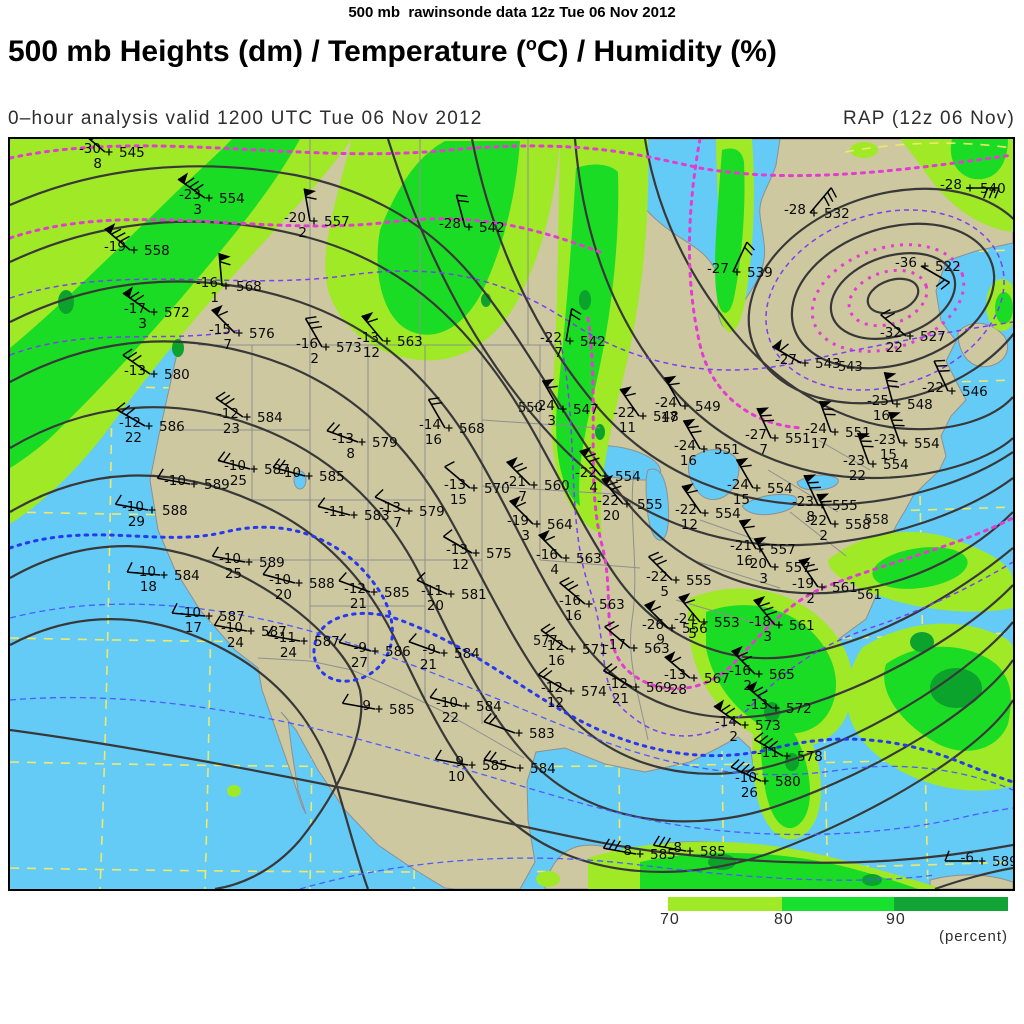 Image resolution: width=1024 pixels, height=1024 pixels. I want to click on station-plot: -14 573 2, so click(747, 722).